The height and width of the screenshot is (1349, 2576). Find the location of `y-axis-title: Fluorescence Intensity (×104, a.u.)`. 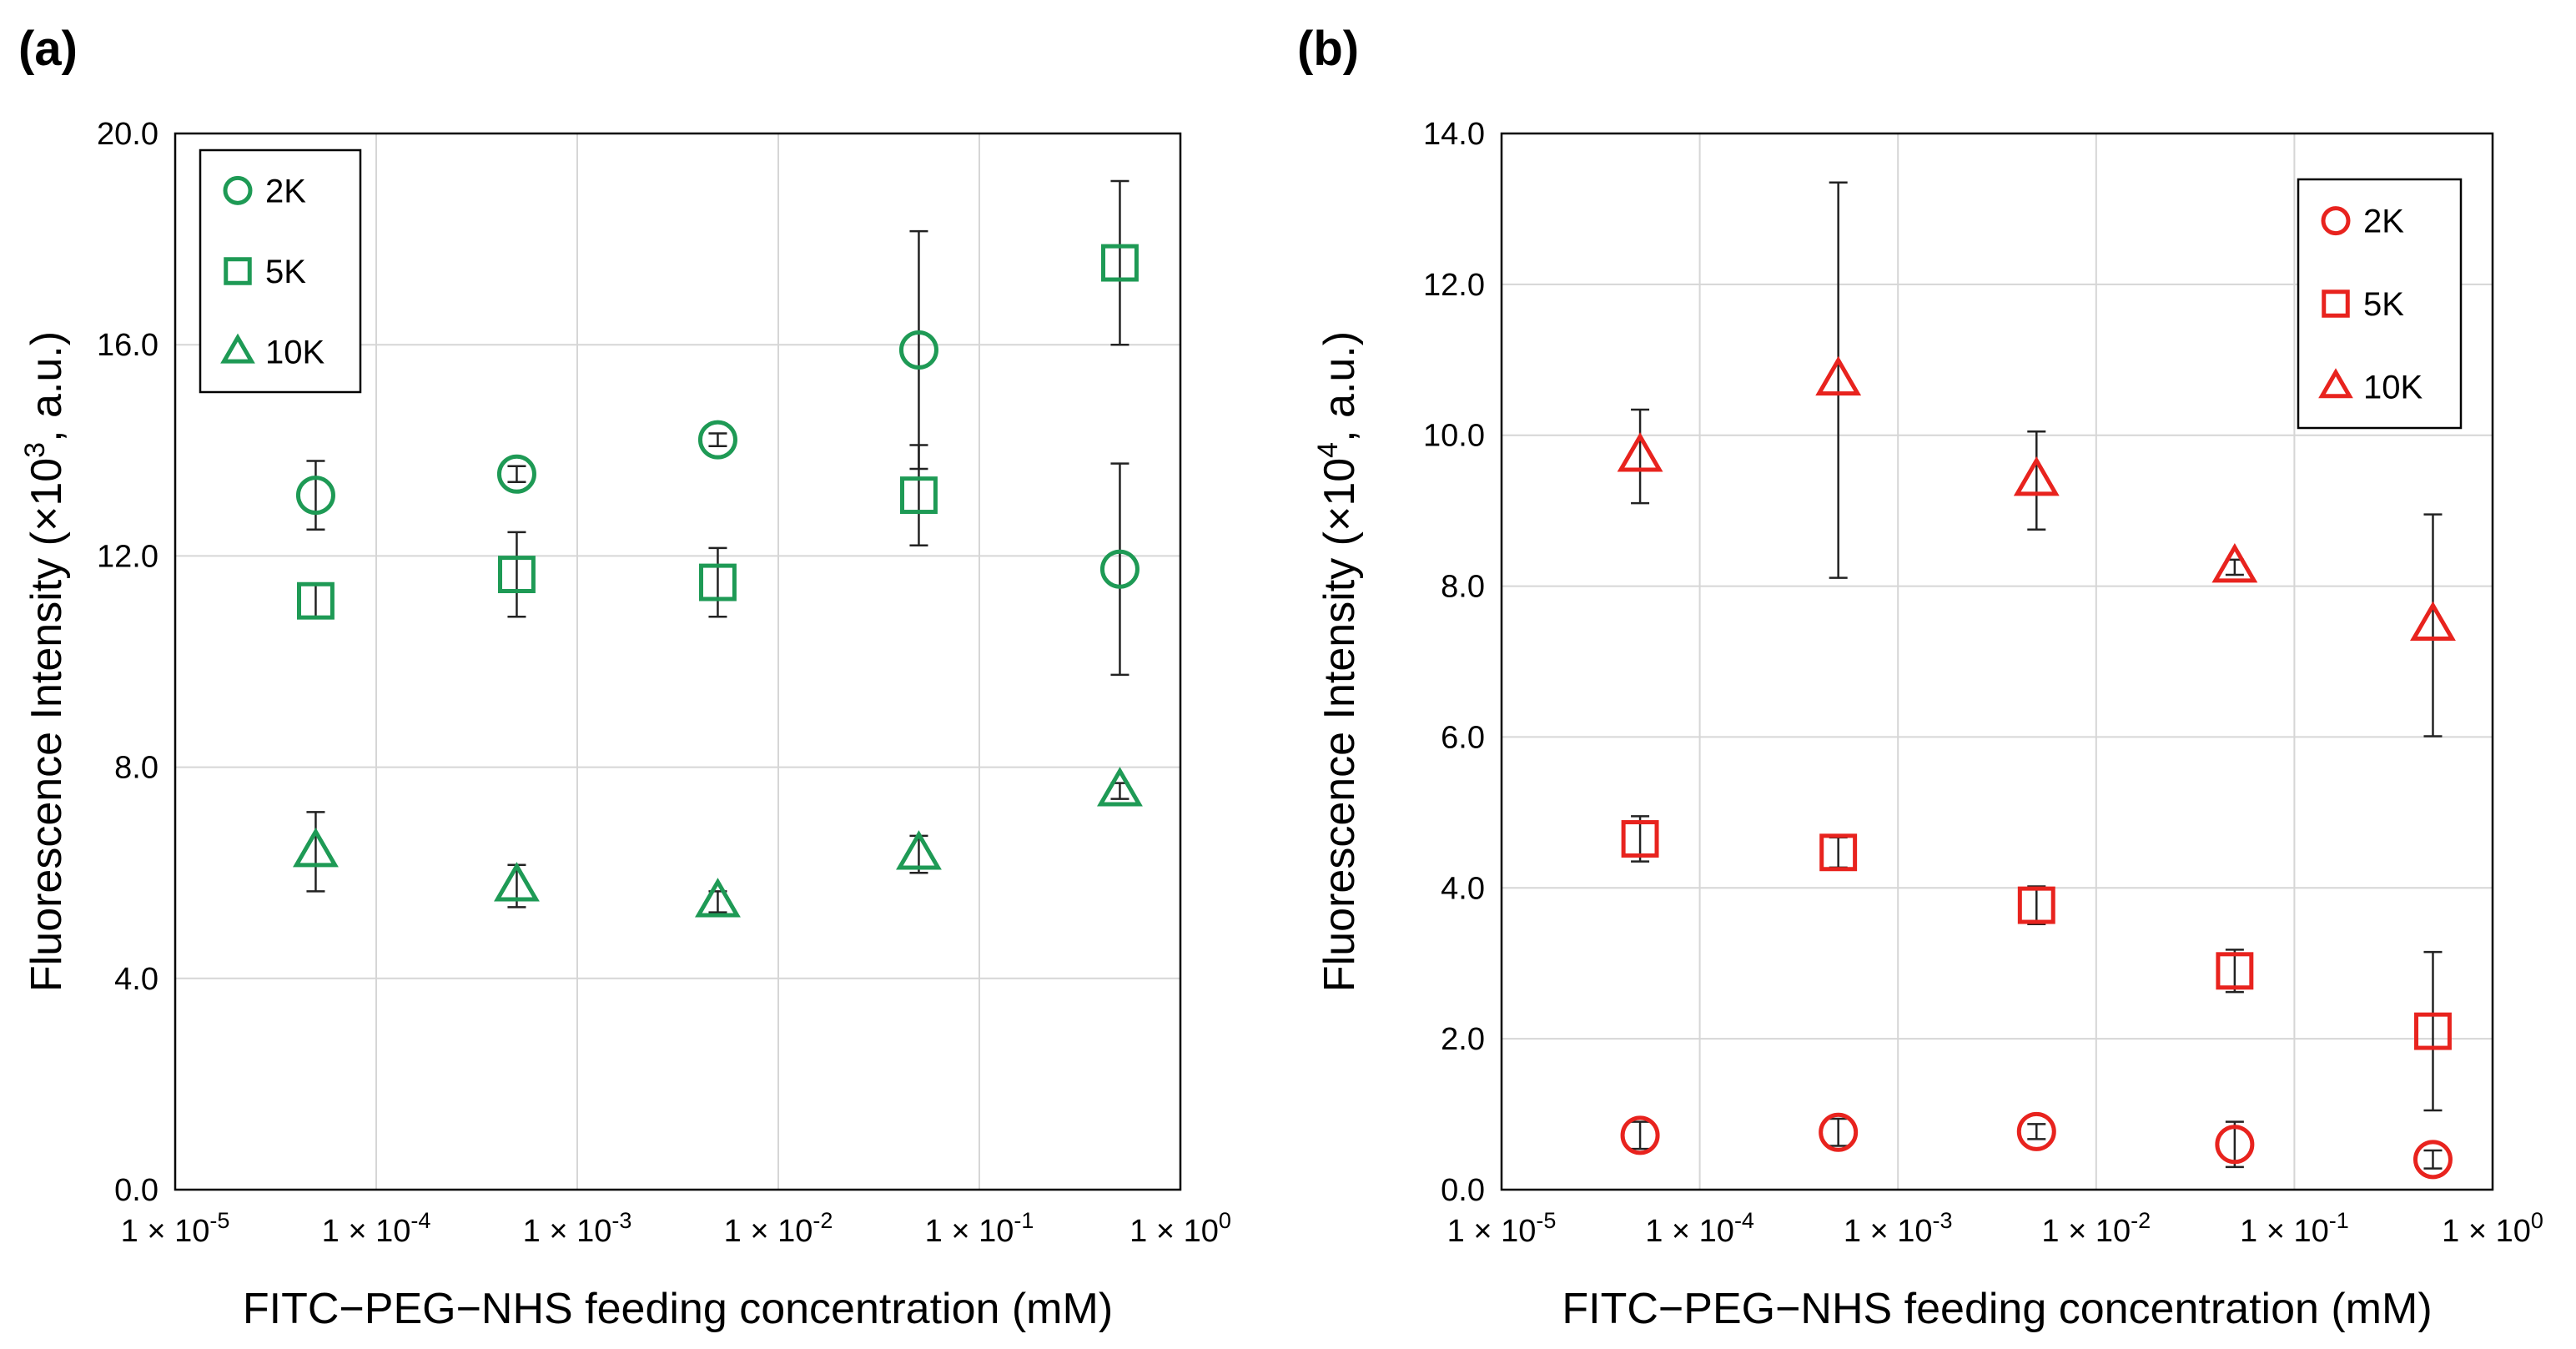

y-axis-title: Fluorescence Intensity (×104, a.u.) is located at coordinates (1338, 662).